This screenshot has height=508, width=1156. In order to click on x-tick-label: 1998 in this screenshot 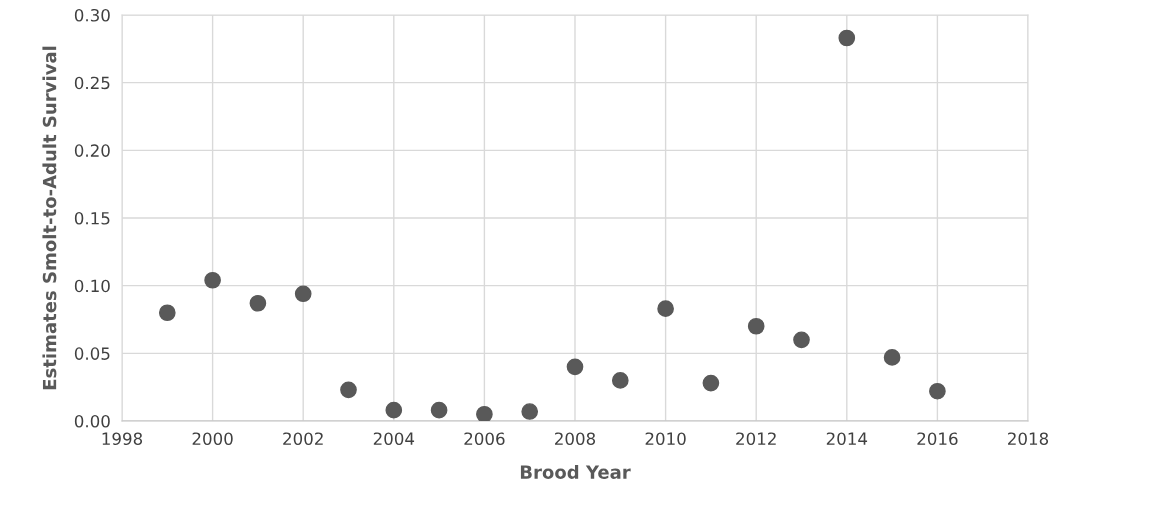, I will do `click(122, 439)`.